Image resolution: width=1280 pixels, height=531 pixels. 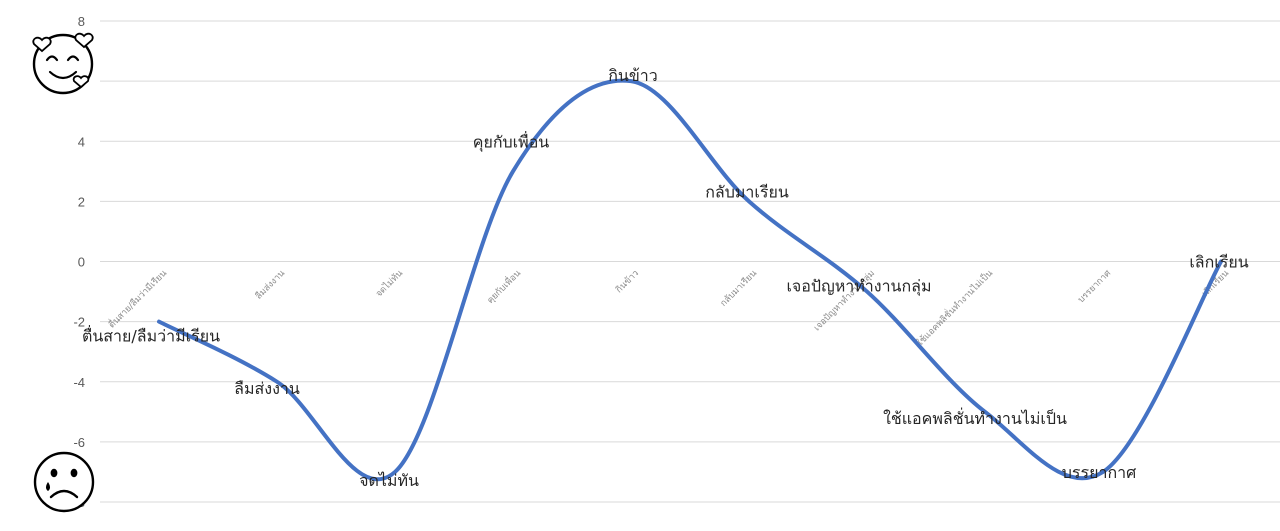 What do you see at coordinates (975, 417) in the screenshot?
I see `data-label: ใช้แอคพลิชั่นทำงานไม่เป็น` at bounding box center [975, 417].